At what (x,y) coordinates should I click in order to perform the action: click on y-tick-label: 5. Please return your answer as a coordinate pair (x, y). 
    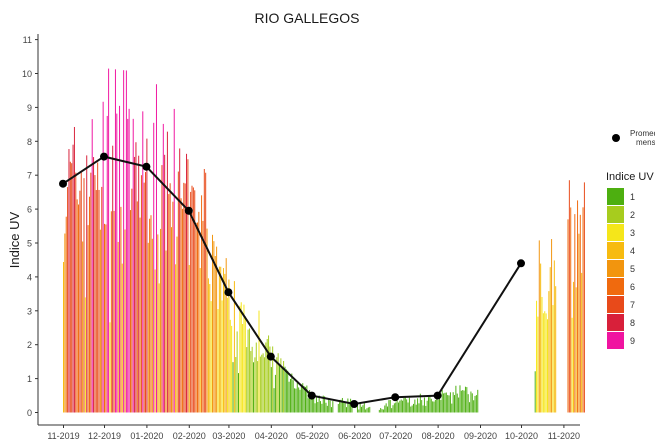
    Looking at the image, I should click on (29, 244).